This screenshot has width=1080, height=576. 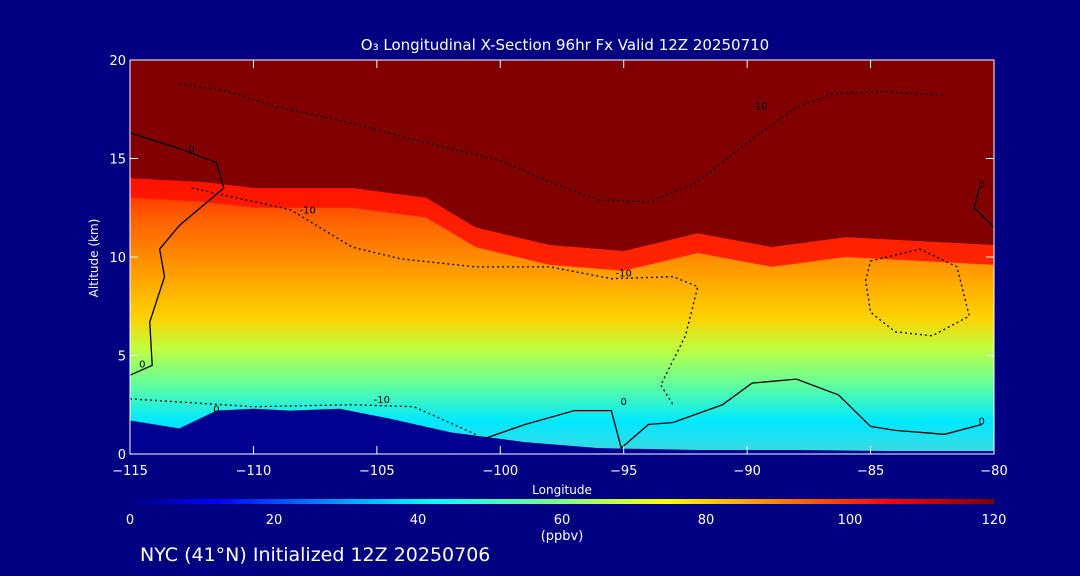 I want to click on x-axis-label: Longitude, so click(x=562, y=490).